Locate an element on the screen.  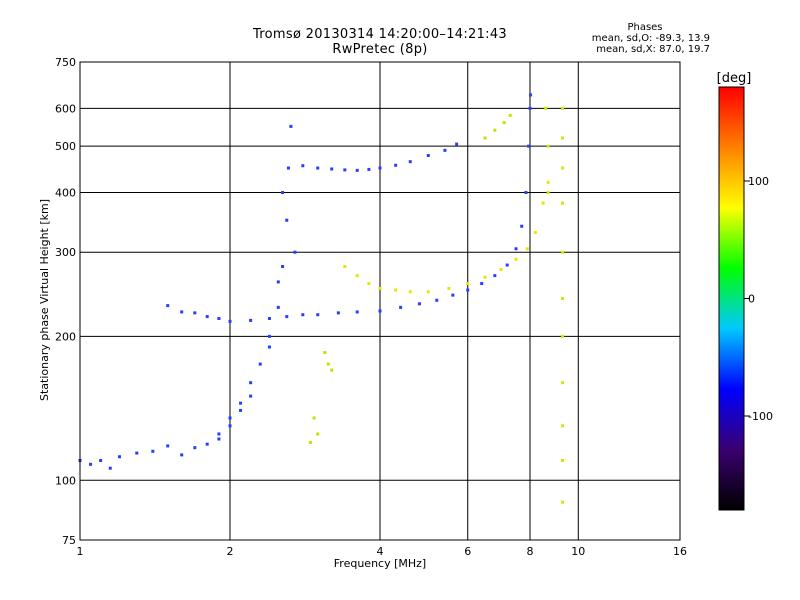
y-tick-label: 600 is located at coordinates (65, 108).